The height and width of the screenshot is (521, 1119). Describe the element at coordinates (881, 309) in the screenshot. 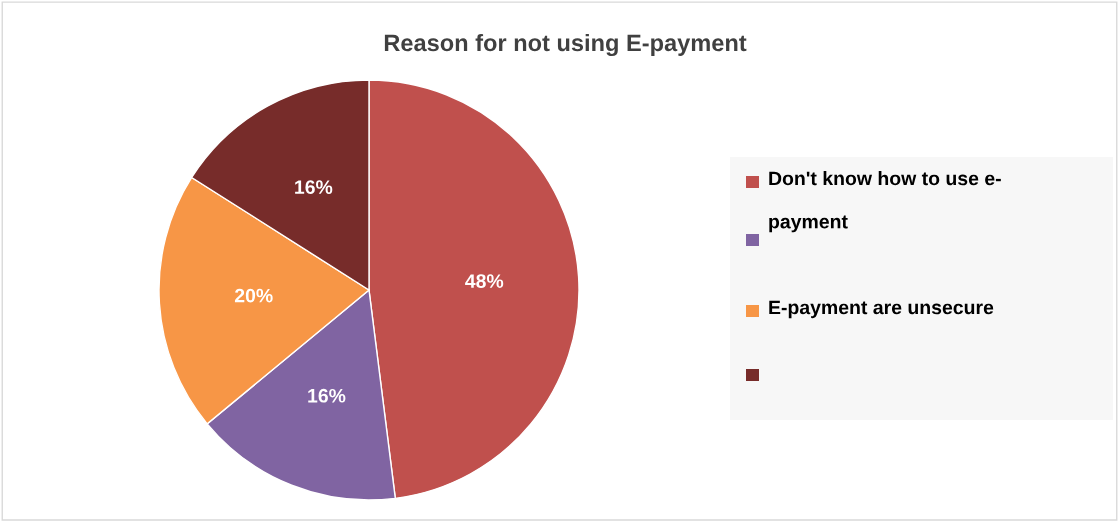

I see `legend-label: E-payment are unsecure` at that location.